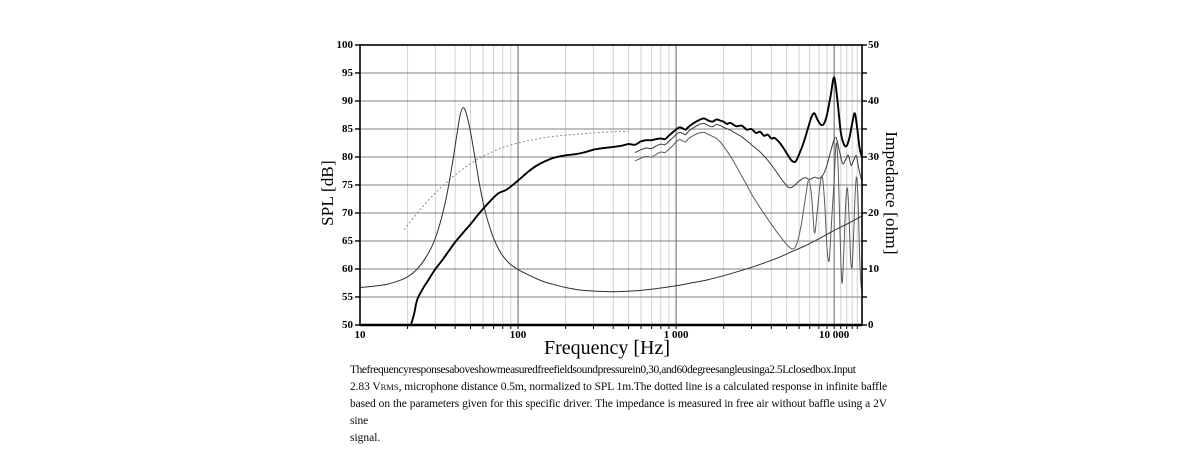 The height and width of the screenshot is (450, 1200). What do you see at coordinates (873, 101) in the screenshot?
I see `y-axis-right-tick-label: 40` at bounding box center [873, 101].